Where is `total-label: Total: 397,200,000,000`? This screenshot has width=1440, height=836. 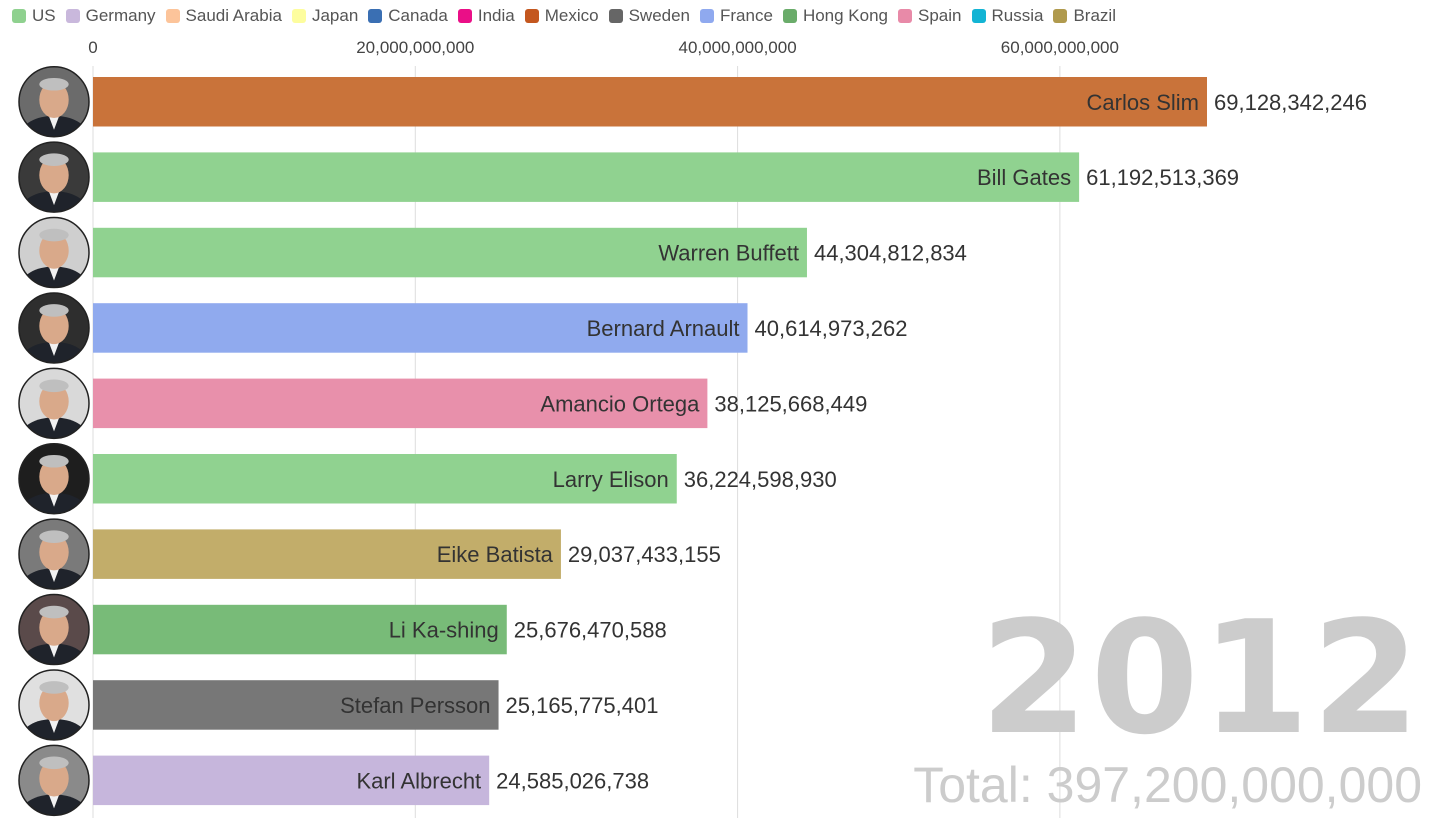 total-label: Total: 397,200,000,000 is located at coordinates (1167, 785).